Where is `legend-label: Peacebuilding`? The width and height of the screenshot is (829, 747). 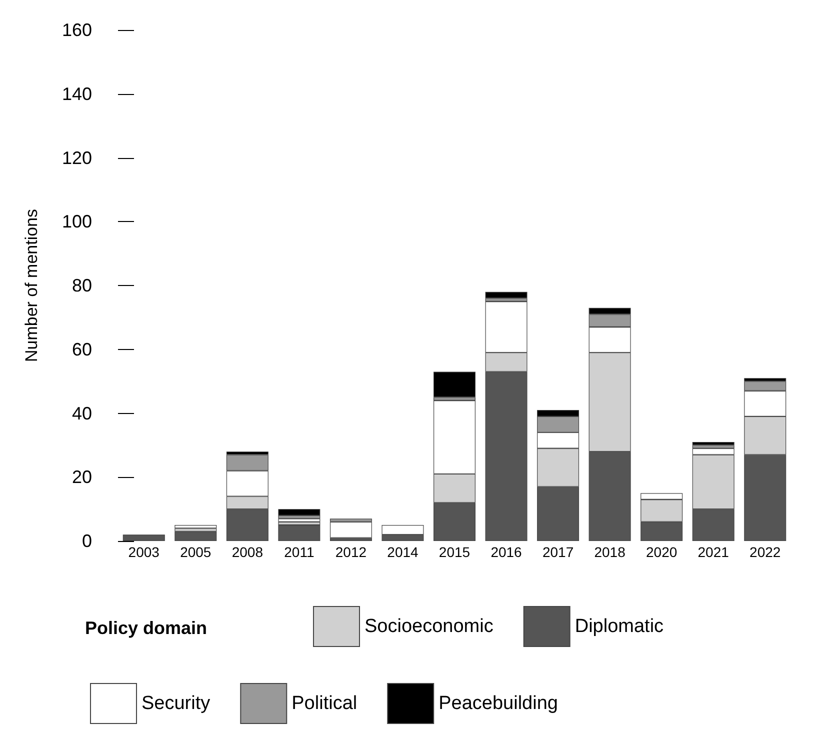
legend-label: Peacebuilding is located at coordinates (498, 703).